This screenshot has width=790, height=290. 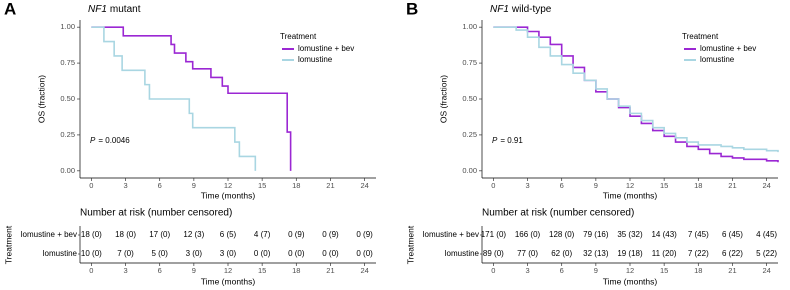 I want to click on risk-cell: 128 (0), so click(x=562, y=234).